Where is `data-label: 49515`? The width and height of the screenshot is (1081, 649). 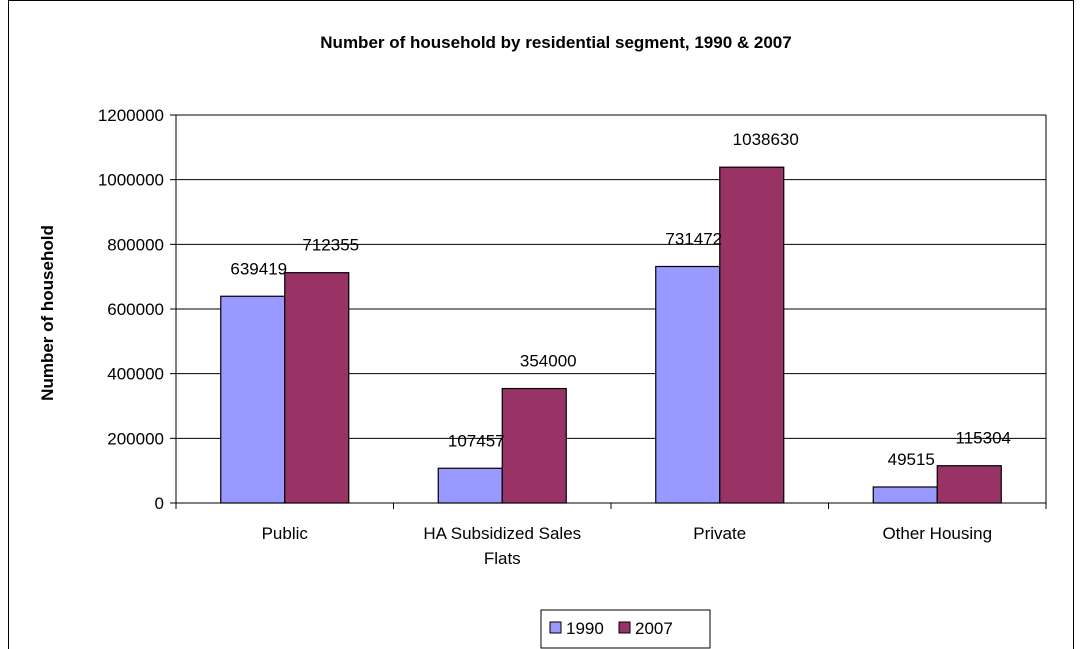
data-label: 49515 is located at coordinates (911, 459).